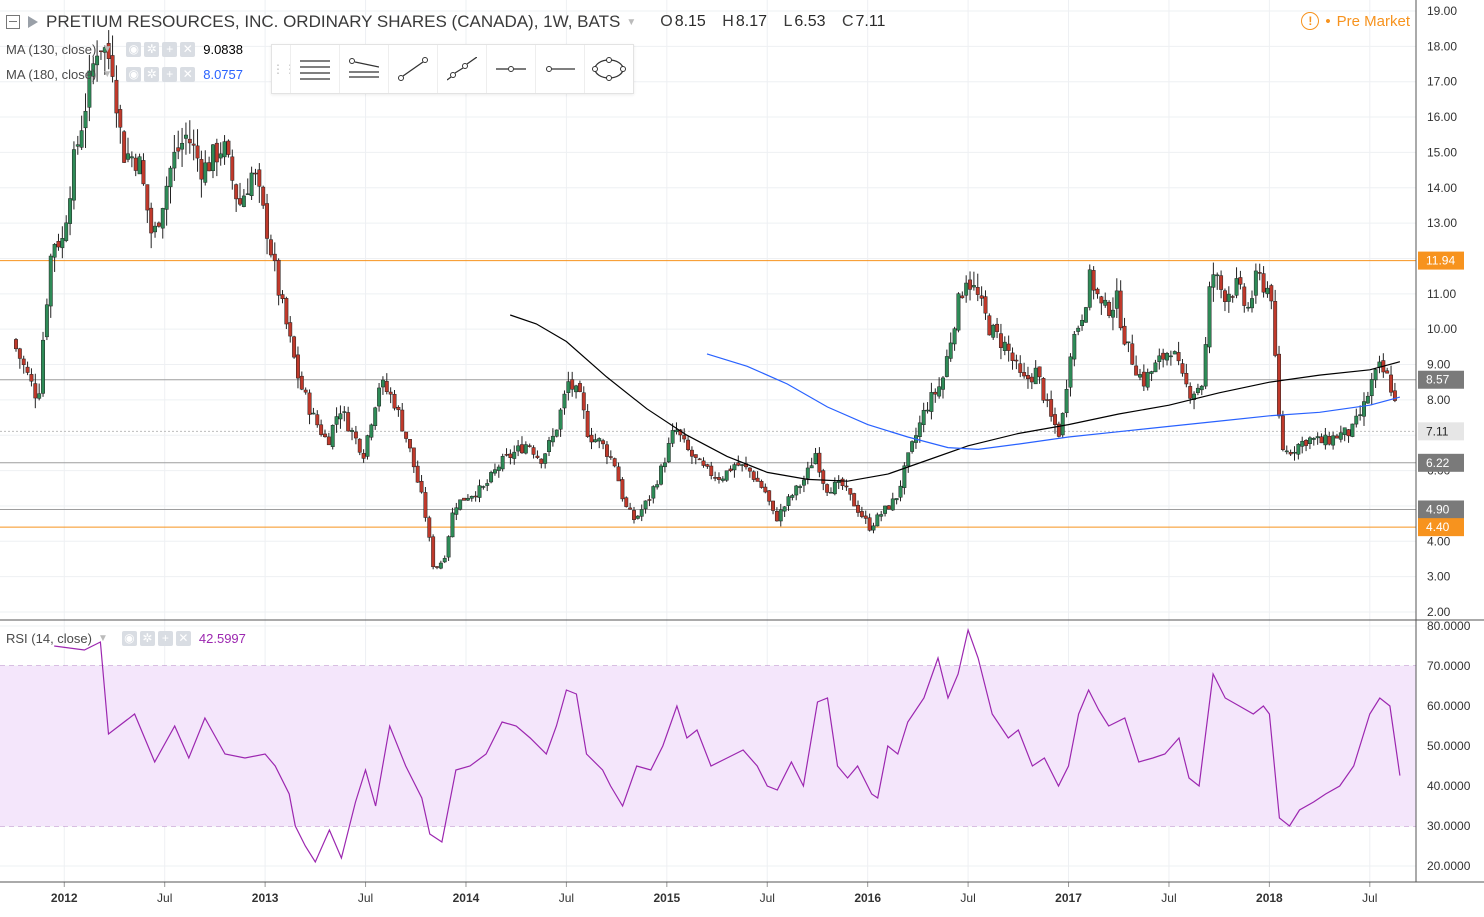 The width and height of the screenshot is (1484, 917). I want to click on tool-horizontal-lines, so click(314, 69).